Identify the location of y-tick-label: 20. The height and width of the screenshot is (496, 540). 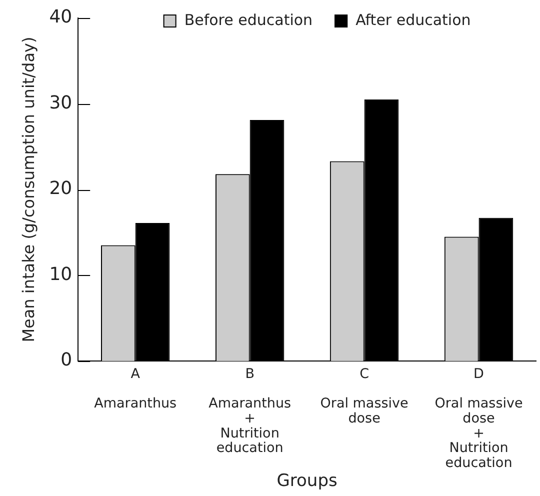
(60, 189).